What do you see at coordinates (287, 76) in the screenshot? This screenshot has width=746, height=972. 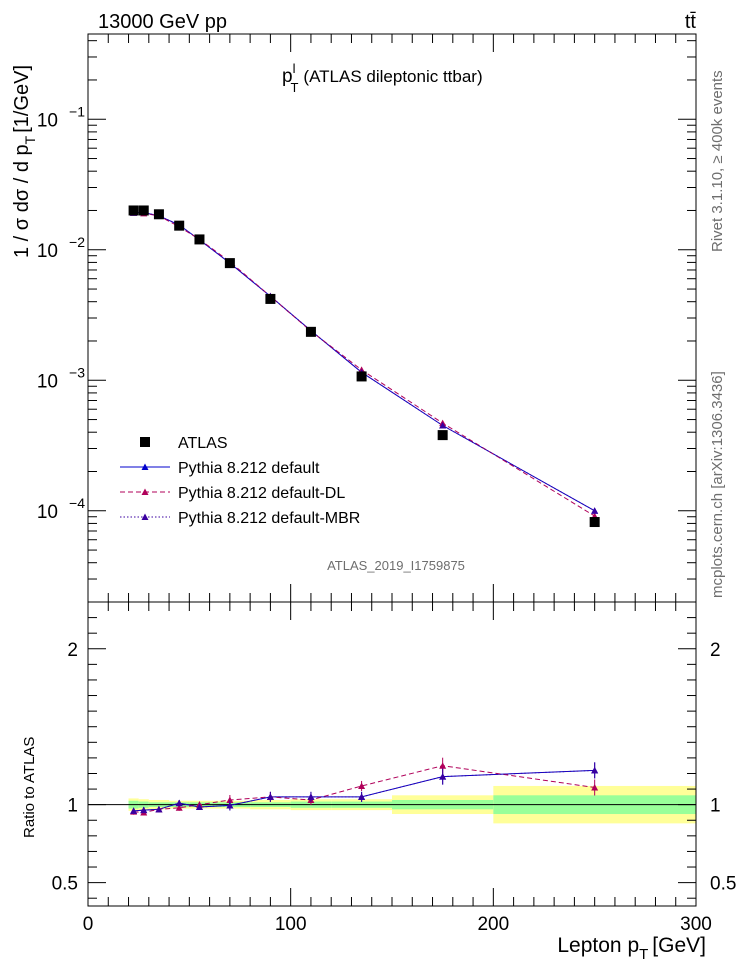 I see `main-title-symbol: p` at bounding box center [287, 76].